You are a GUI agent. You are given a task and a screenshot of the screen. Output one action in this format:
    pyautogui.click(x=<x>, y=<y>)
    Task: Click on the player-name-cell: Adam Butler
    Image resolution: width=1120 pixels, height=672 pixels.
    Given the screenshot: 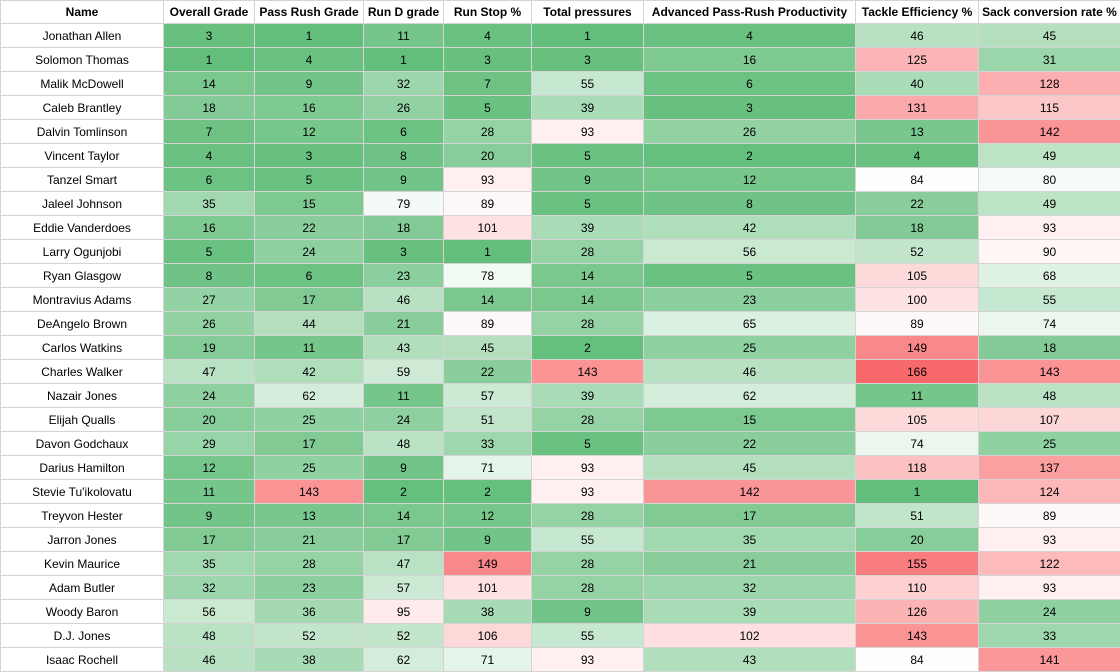 What is the action you would take?
    pyautogui.click(x=82, y=588)
    